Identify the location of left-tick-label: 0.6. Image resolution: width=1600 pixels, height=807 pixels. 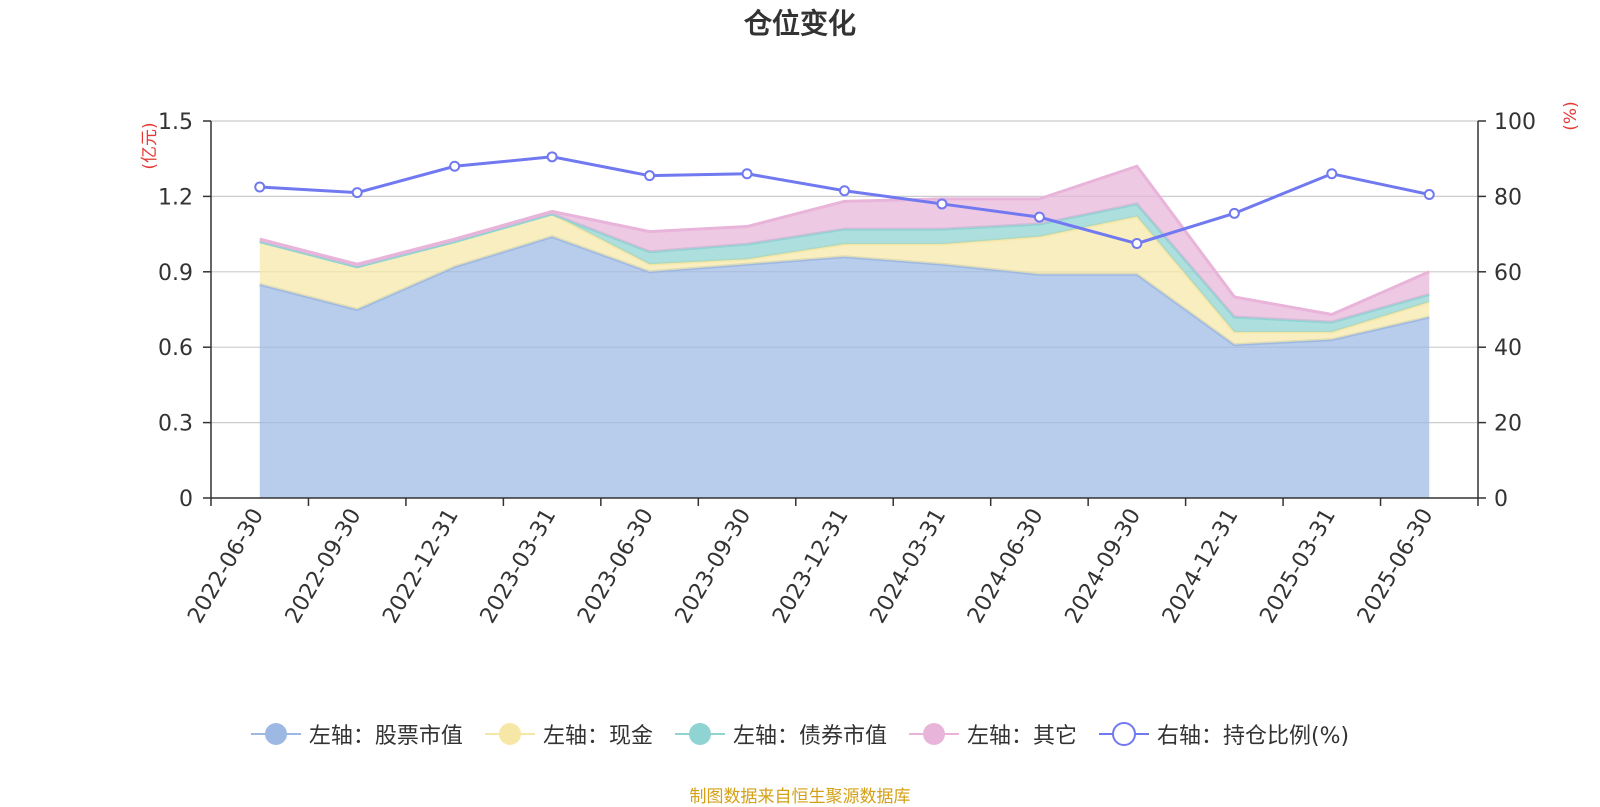
(175, 348).